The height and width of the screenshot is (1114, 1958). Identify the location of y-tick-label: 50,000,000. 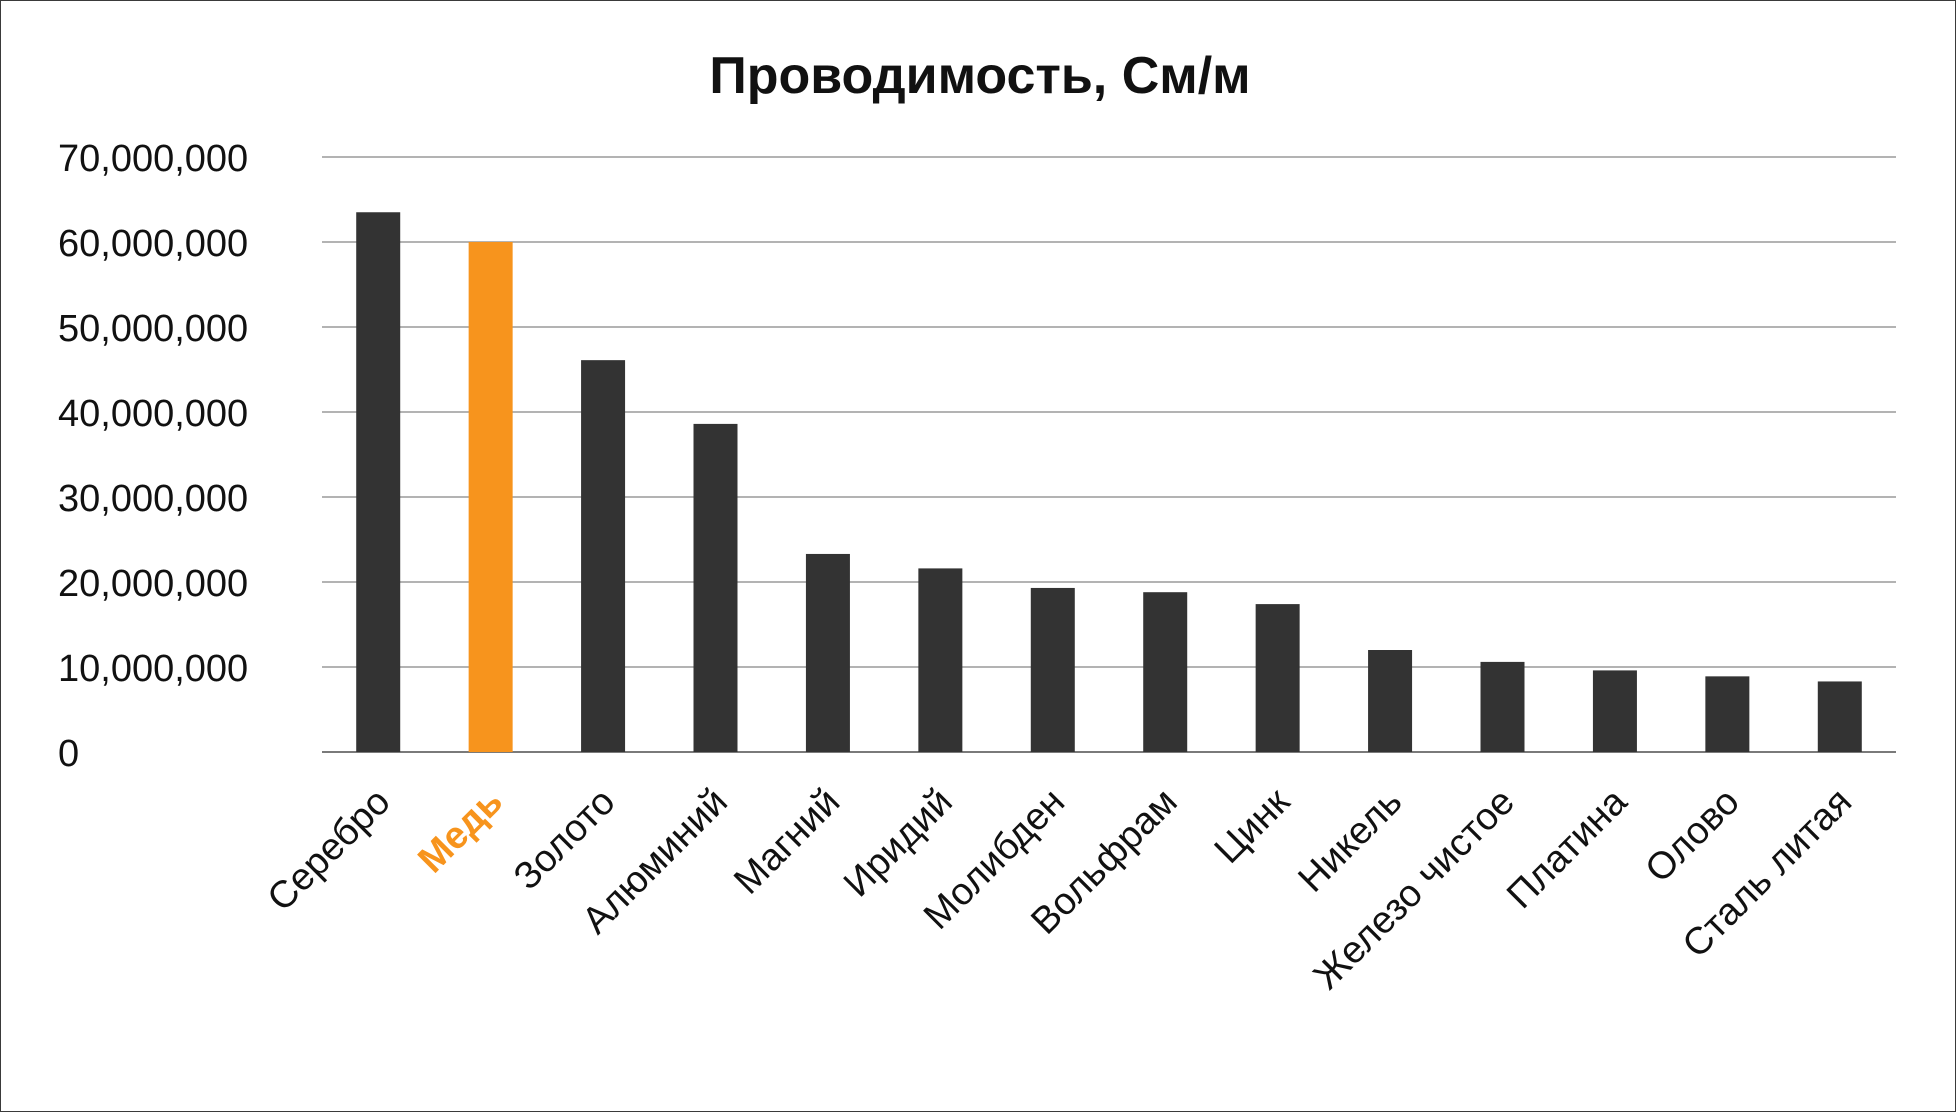
(153, 329).